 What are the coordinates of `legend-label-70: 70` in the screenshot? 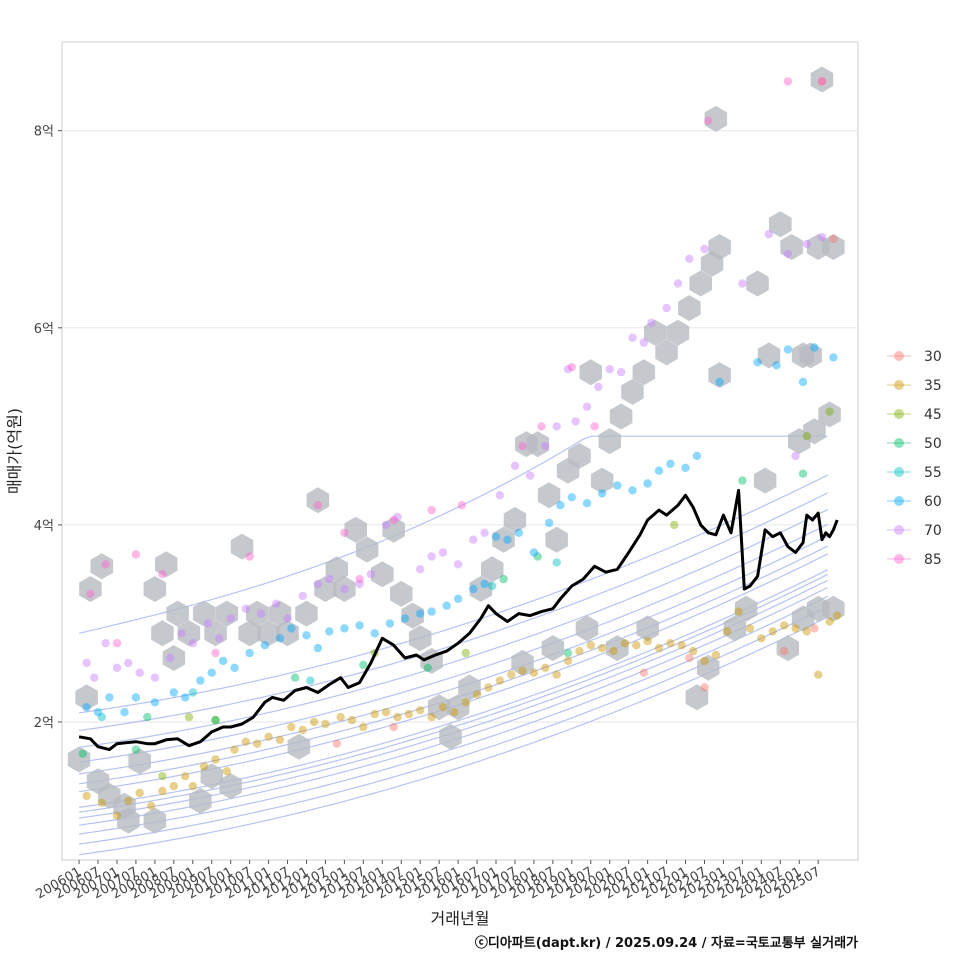 It's located at (933, 531).